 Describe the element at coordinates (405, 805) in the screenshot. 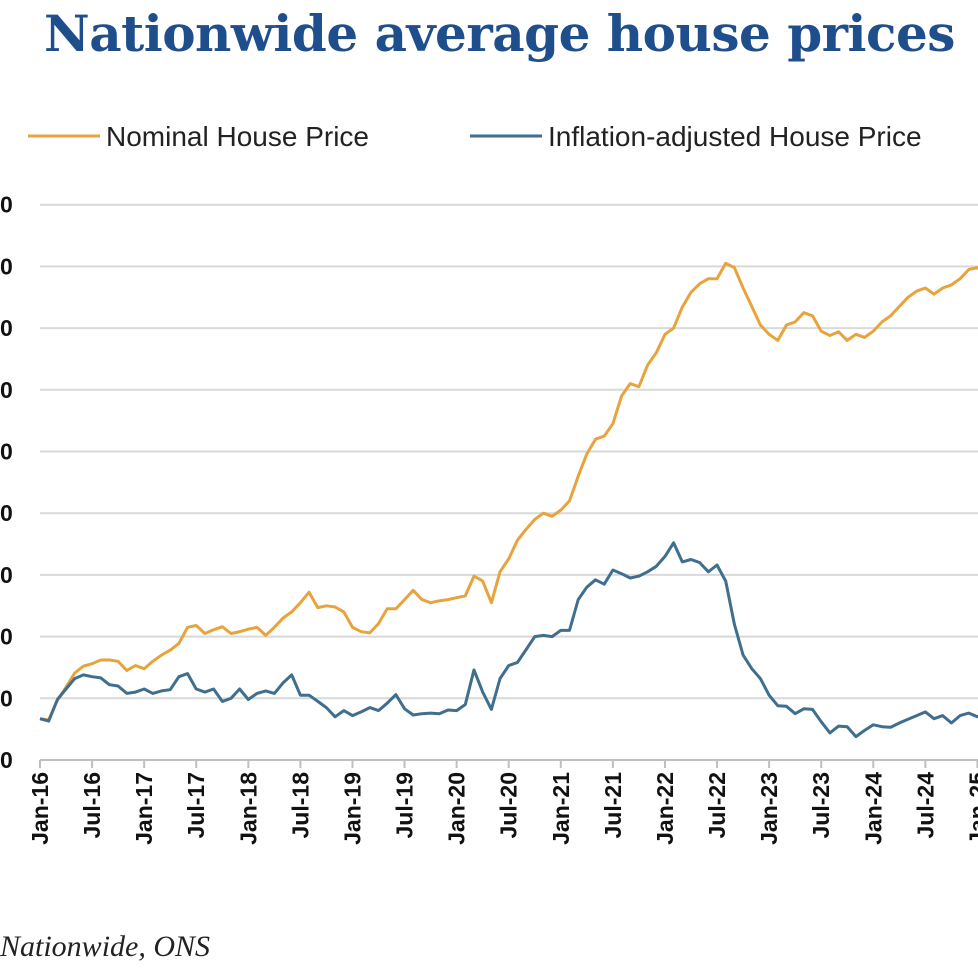

I see `x-tick-label: Jul-19` at that location.